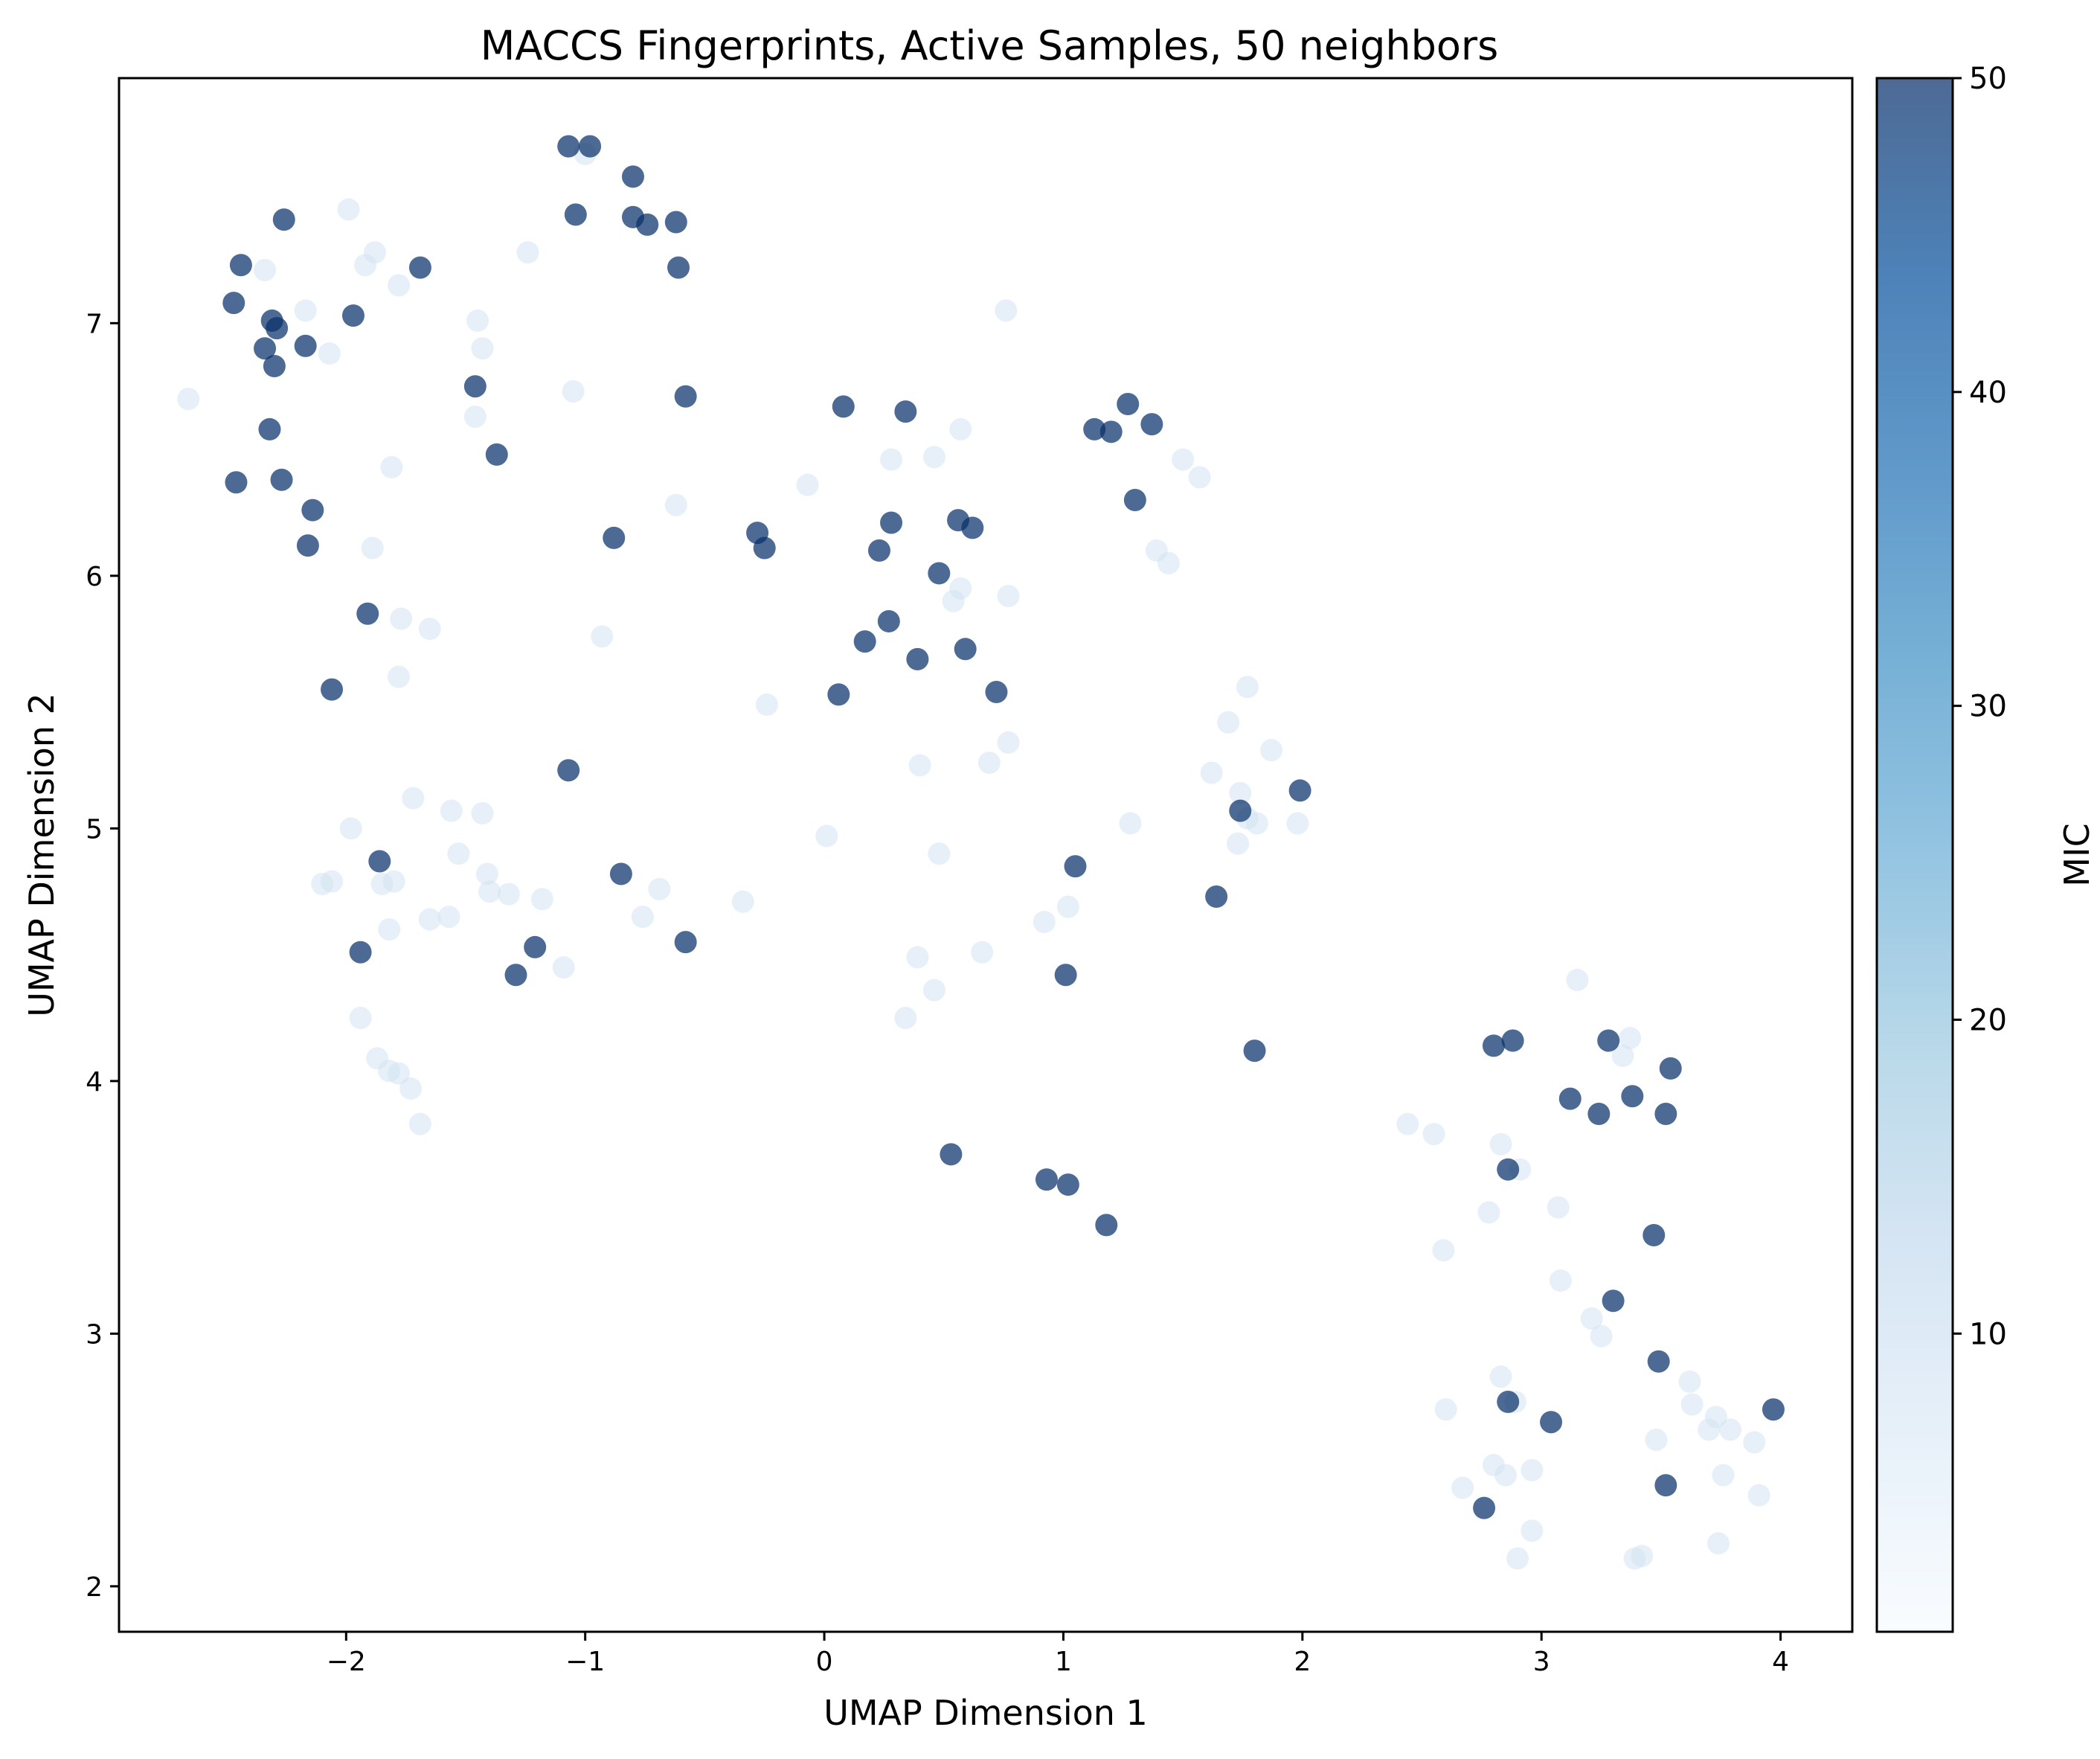 The width and height of the screenshot is (2100, 1759). Describe the element at coordinates (346, 1662) in the screenshot. I see `x-tick-label: −2` at that location.